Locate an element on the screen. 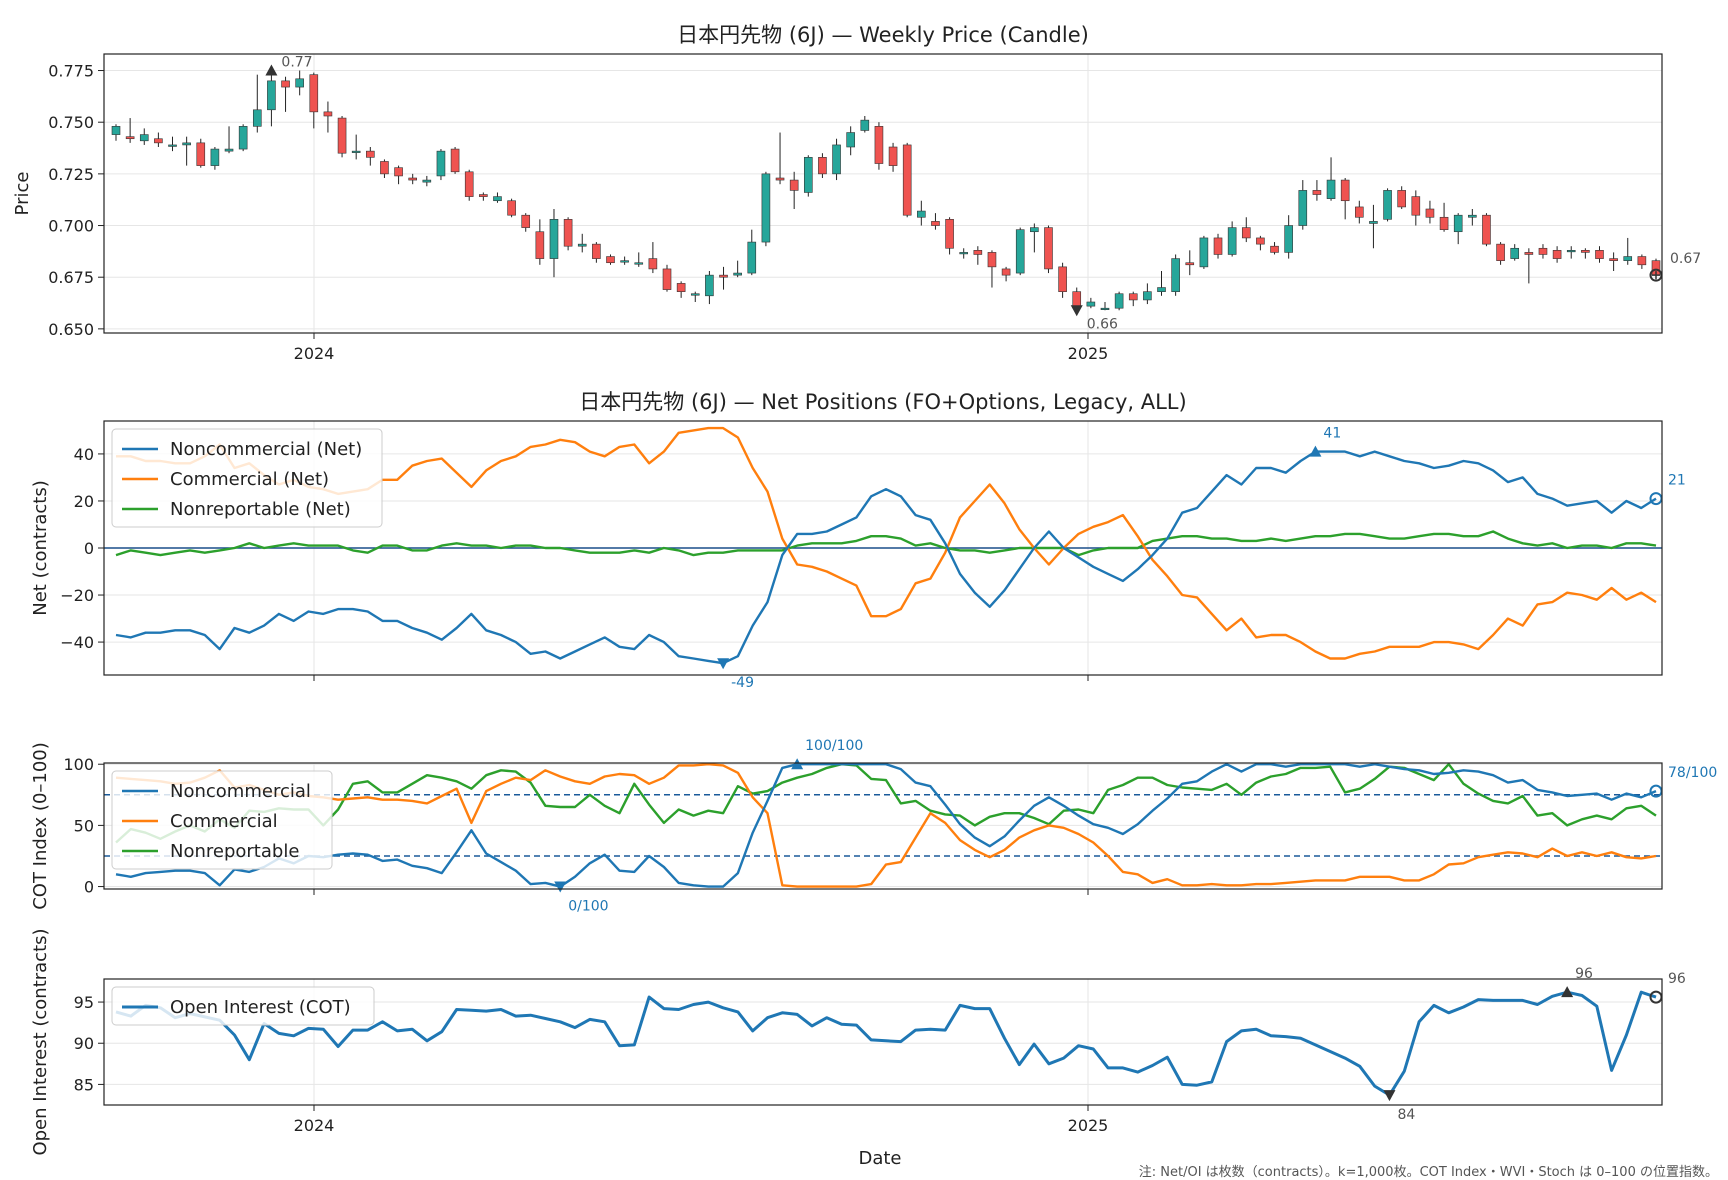 This screenshot has height=1180, width=1728. y-tick-label: 0.650 is located at coordinates (71, 329).